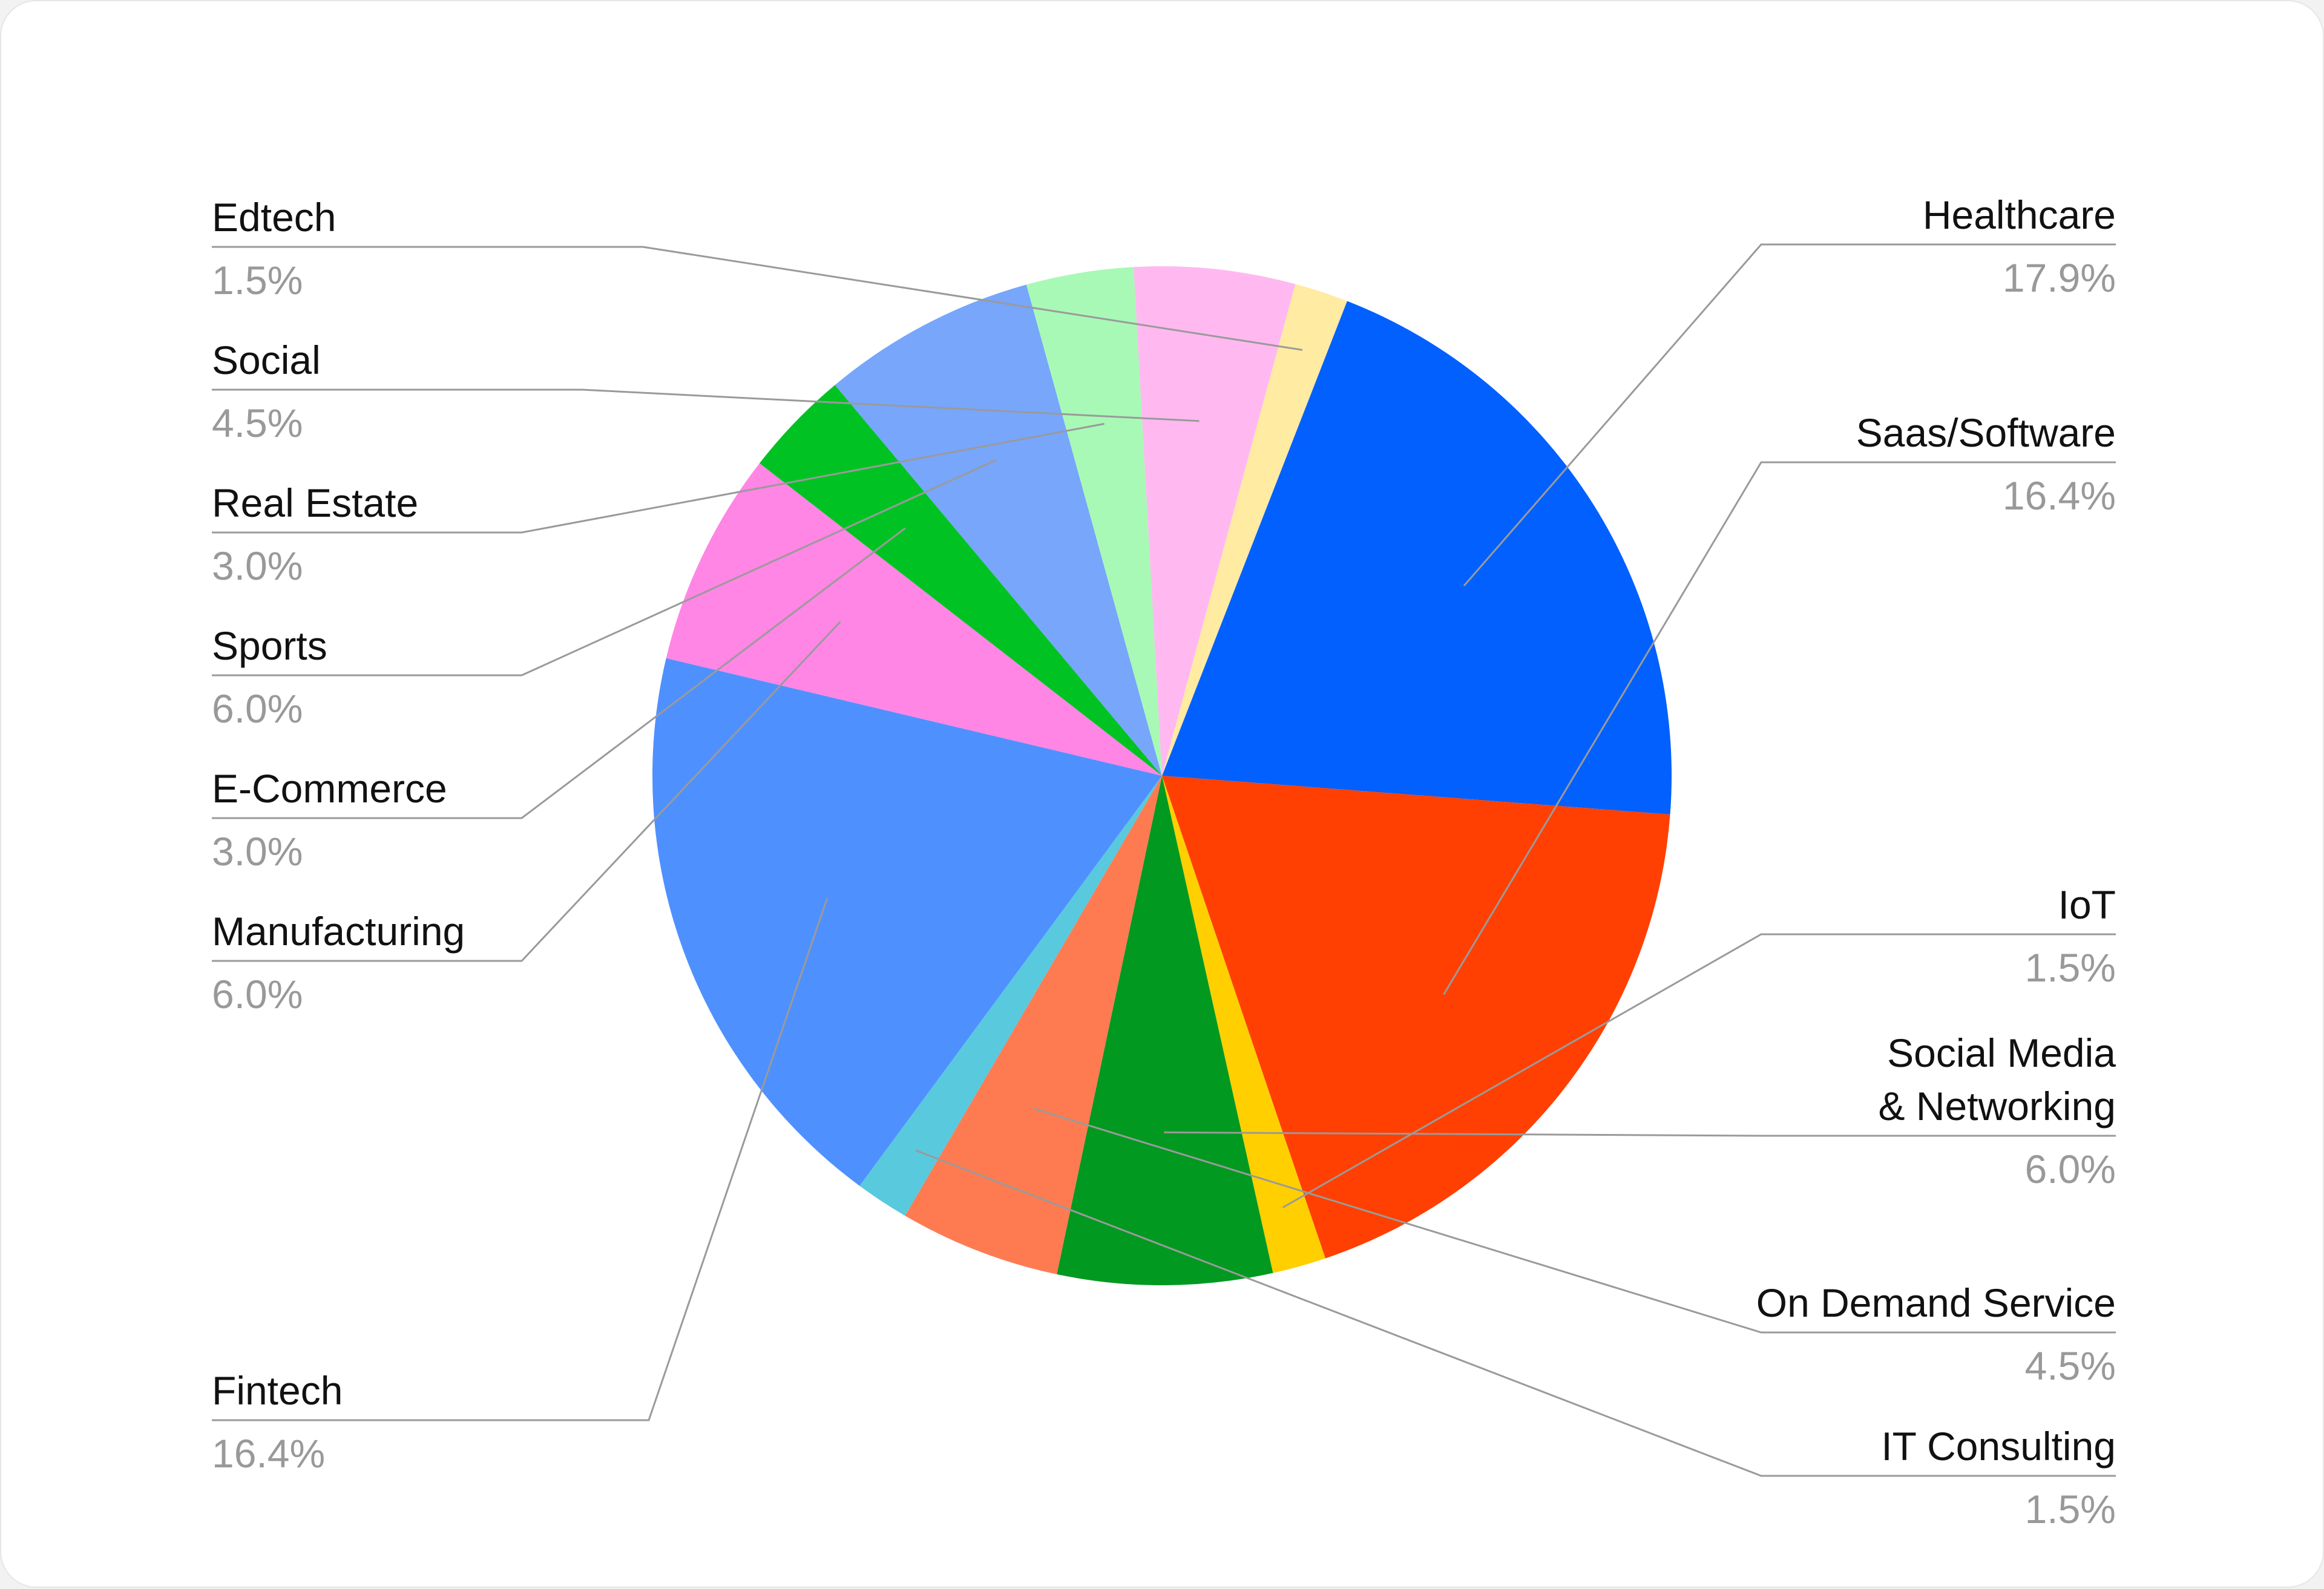 This screenshot has height=1589, width=2324. I want to click on label-real-estate: Real Estate, so click(315, 503).